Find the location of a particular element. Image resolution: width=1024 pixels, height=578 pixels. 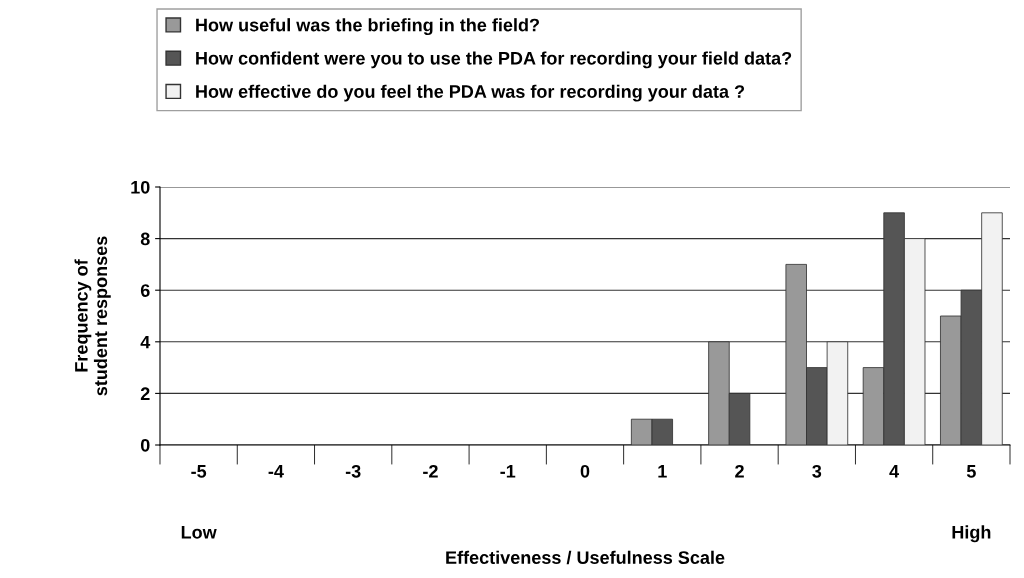

text: Low is located at coordinates (199, 532).